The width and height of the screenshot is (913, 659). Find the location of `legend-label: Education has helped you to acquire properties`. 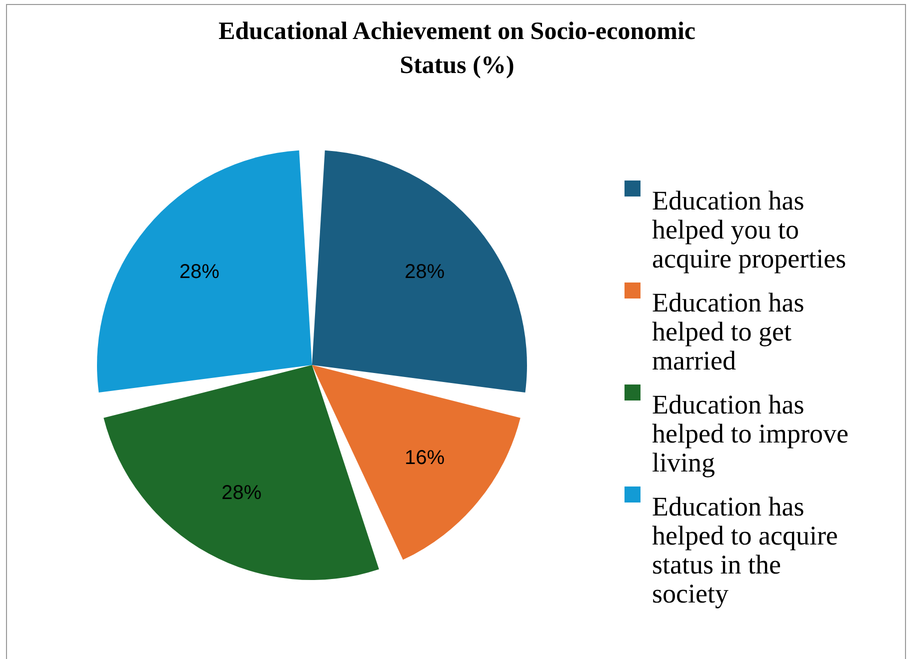

legend-label: Education has helped you to acquire properties is located at coordinates (749, 230).